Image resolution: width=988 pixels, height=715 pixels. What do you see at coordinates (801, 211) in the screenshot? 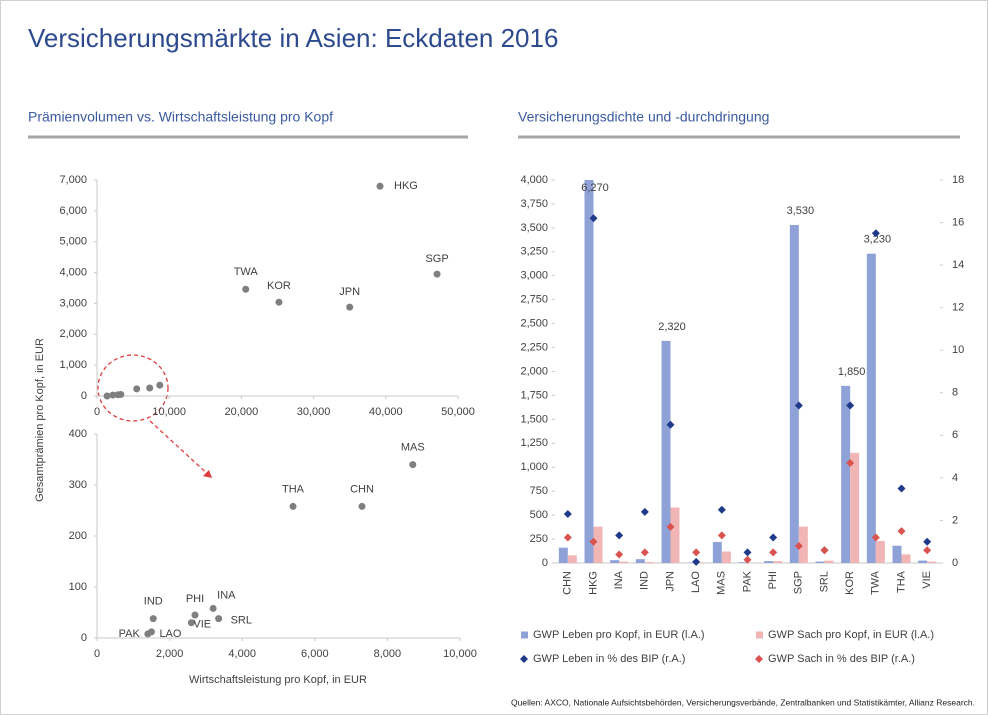
I see `value-label: 3,530` at bounding box center [801, 211].